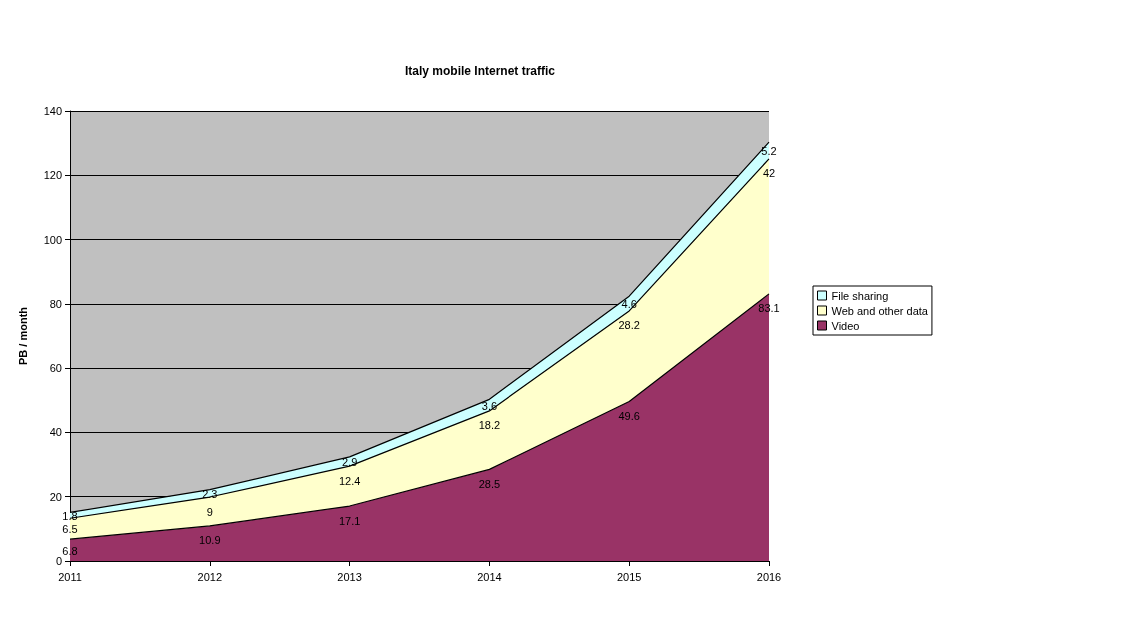 The image size is (1127, 621). I want to click on y-tick-label: 20, so click(55, 496).